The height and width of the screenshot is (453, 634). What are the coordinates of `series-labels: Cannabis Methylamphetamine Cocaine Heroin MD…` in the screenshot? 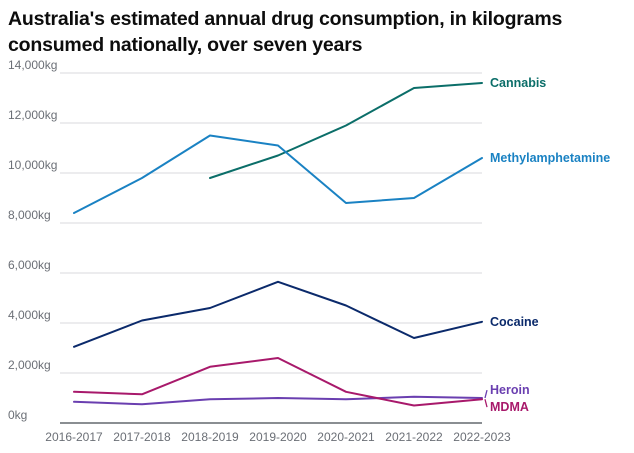 It's located at (547, 245).